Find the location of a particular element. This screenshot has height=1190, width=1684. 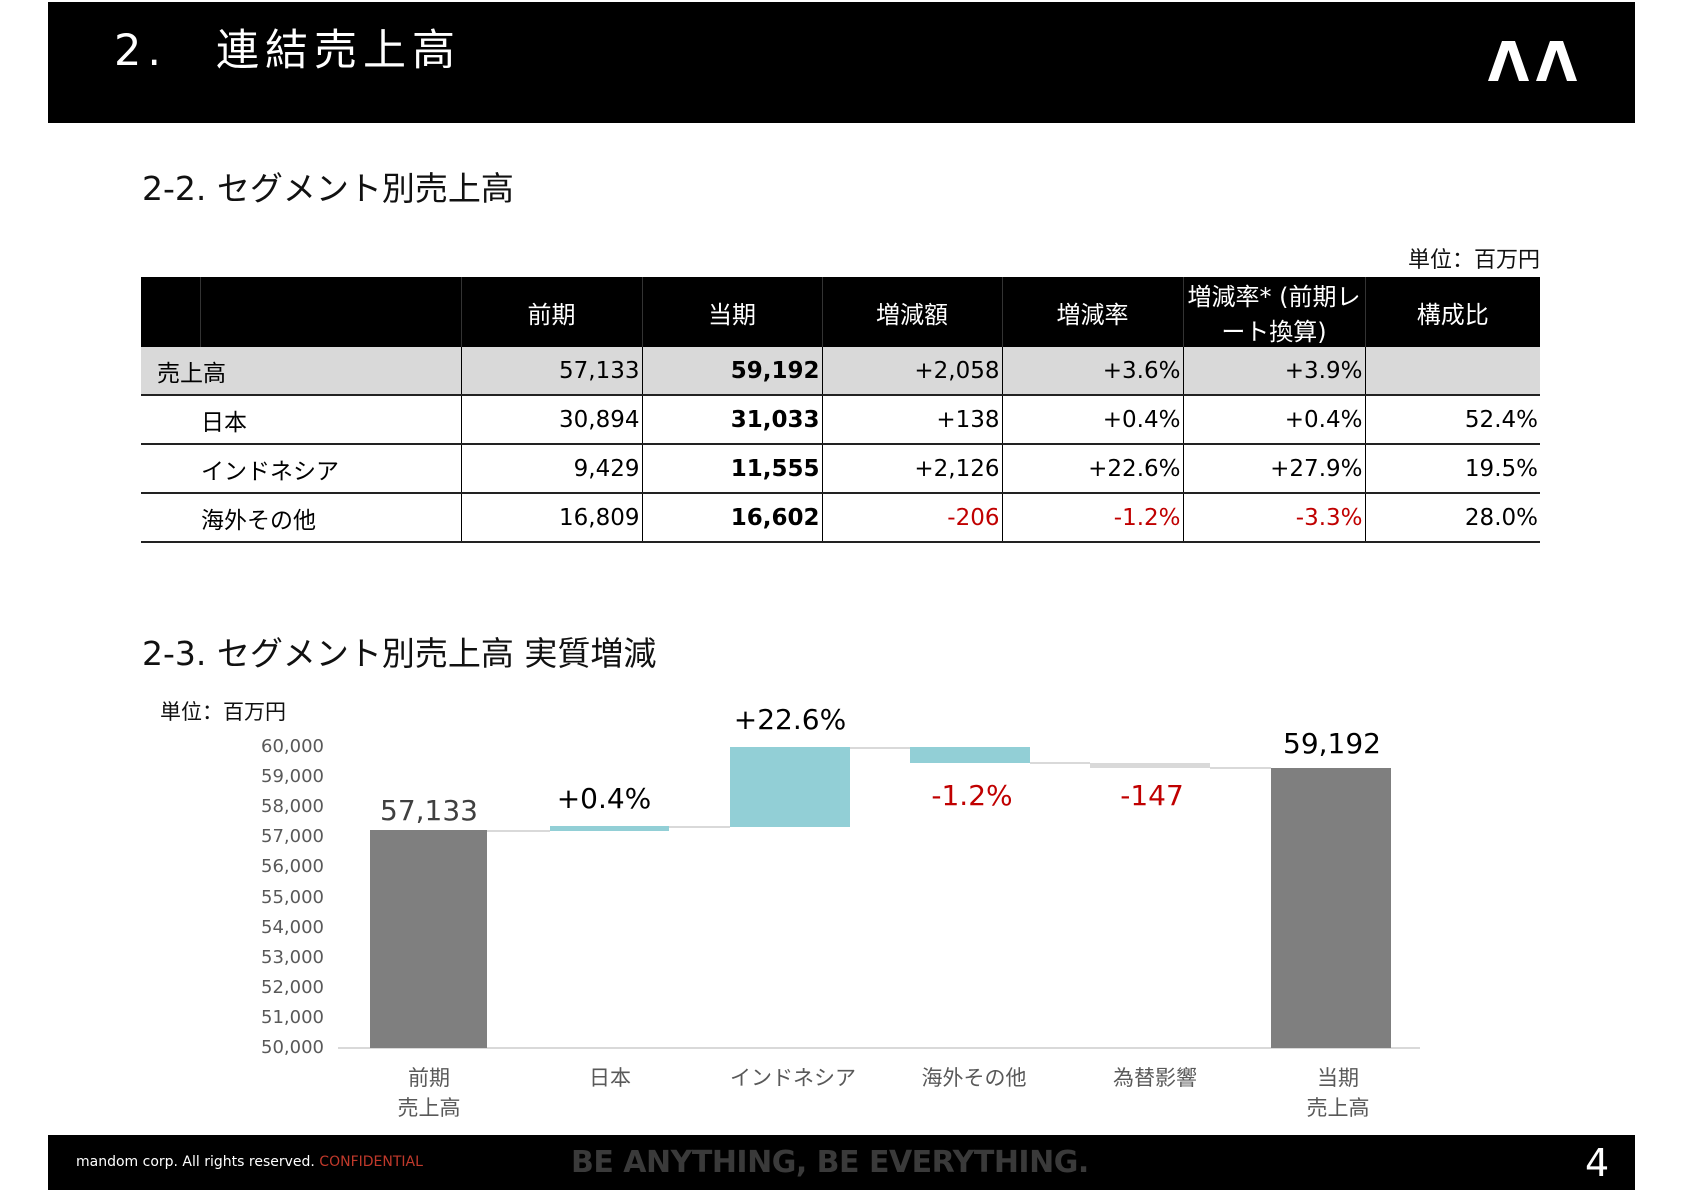

cell-prev: 16,809 is located at coordinates (551, 518).